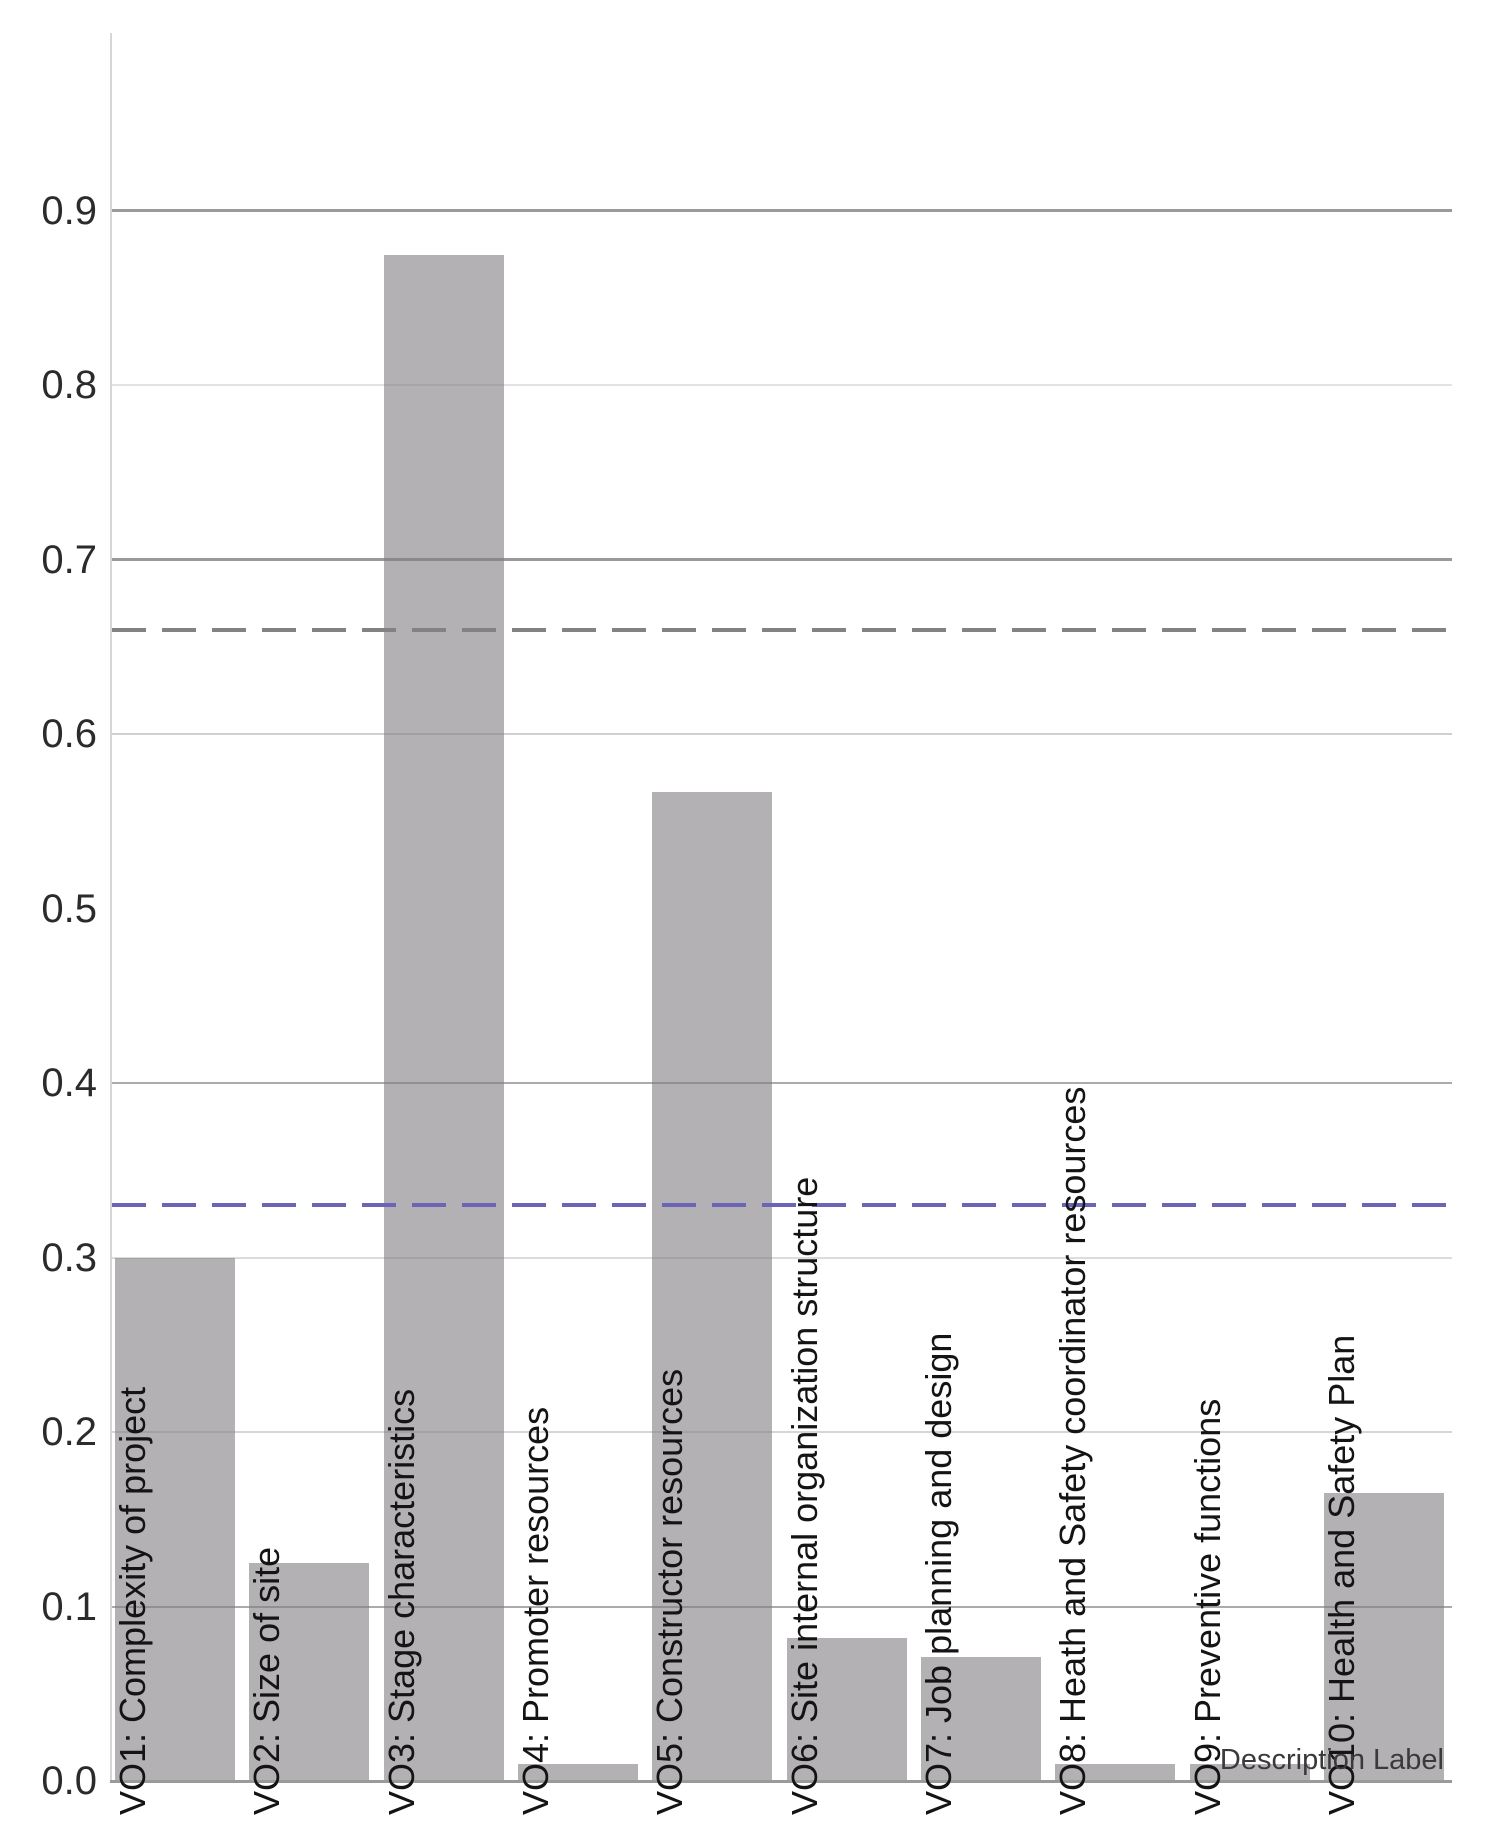 This screenshot has width=1498, height=1827. I want to click on y-tick-label: 0.0, so click(69, 1781).